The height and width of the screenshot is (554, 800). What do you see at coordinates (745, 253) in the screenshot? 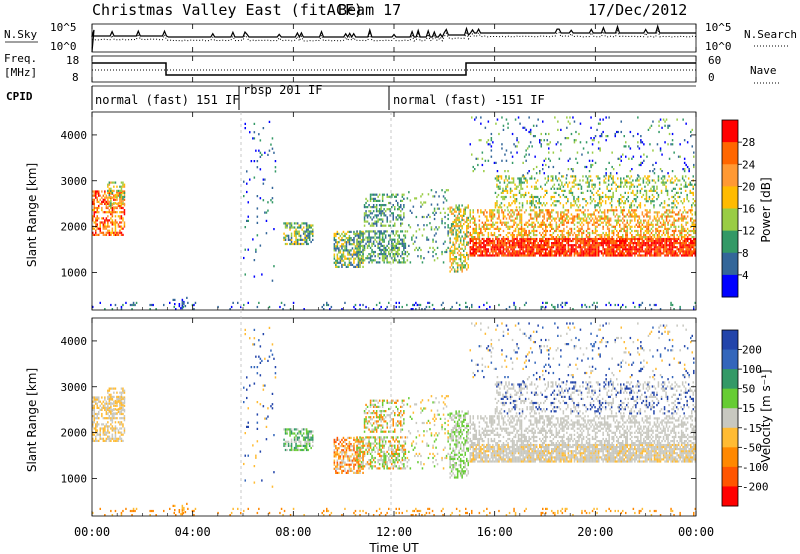
I see `colorbar-tick-label: 8` at bounding box center [745, 253].